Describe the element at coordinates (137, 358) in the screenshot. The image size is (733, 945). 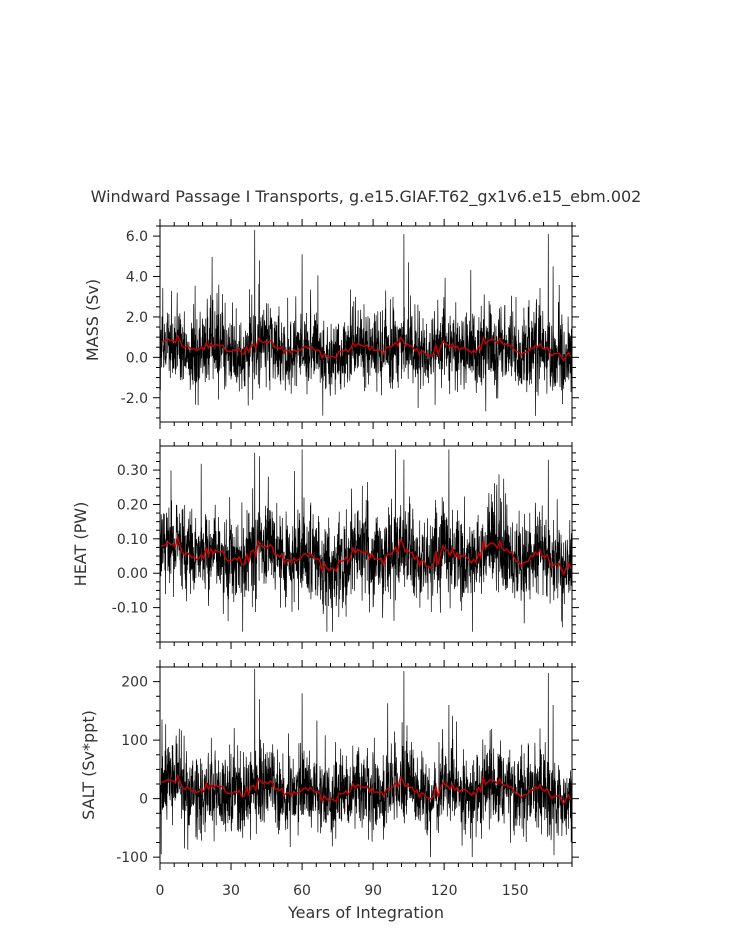
I see `y-tick-label: 0.0` at that location.